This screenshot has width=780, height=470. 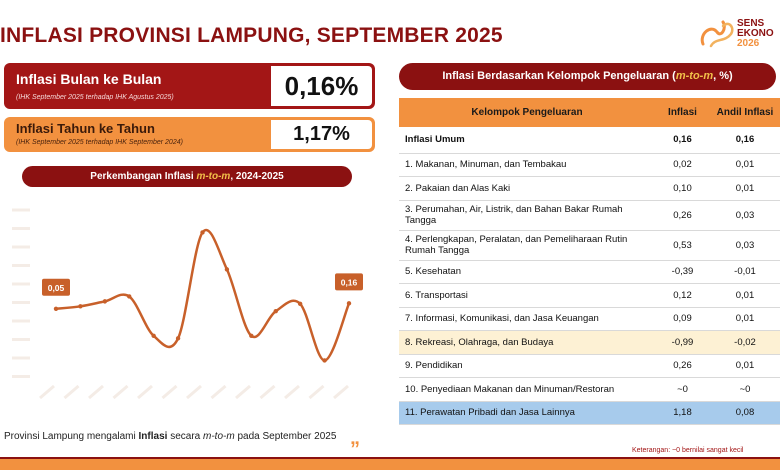 I want to click on table-row: 2. Pakaian dan Alas Kaki 0,10 0,01, so click(x=589, y=189).